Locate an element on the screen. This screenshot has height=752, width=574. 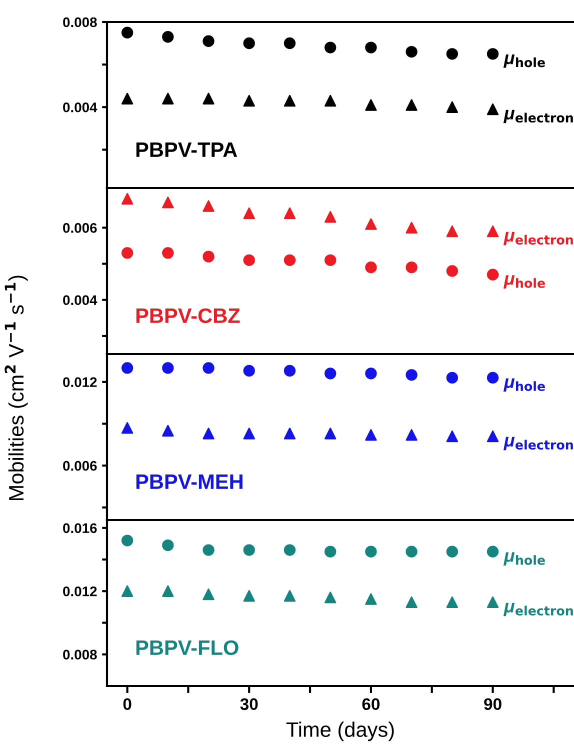
annotation: PBPV-MEH is located at coordinates (189, 481).